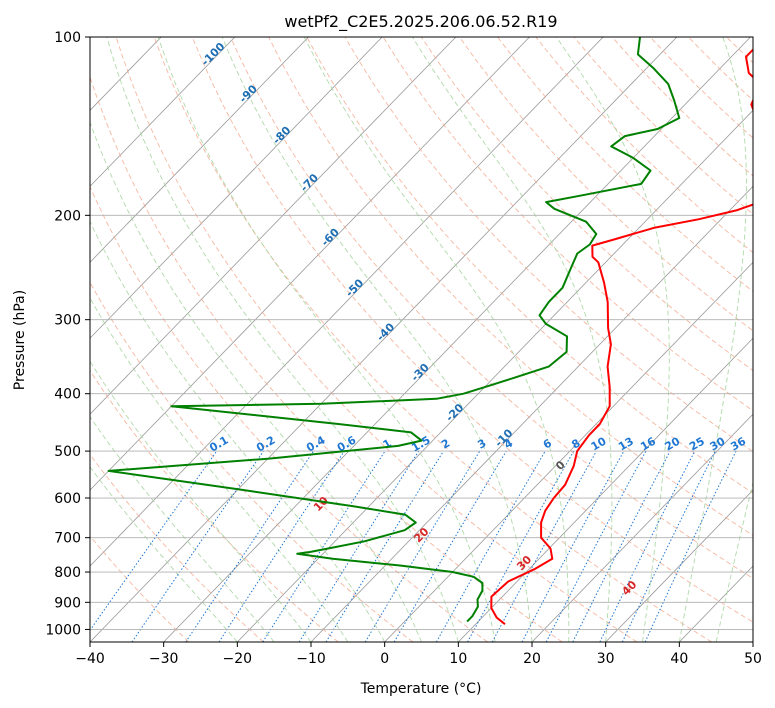 The width and height of the screenshot is (775, 708). What do you see at coordinates (67, 216) in the screenshot?
I see `y-tick-label: 200` at bounding box center [67, 216].